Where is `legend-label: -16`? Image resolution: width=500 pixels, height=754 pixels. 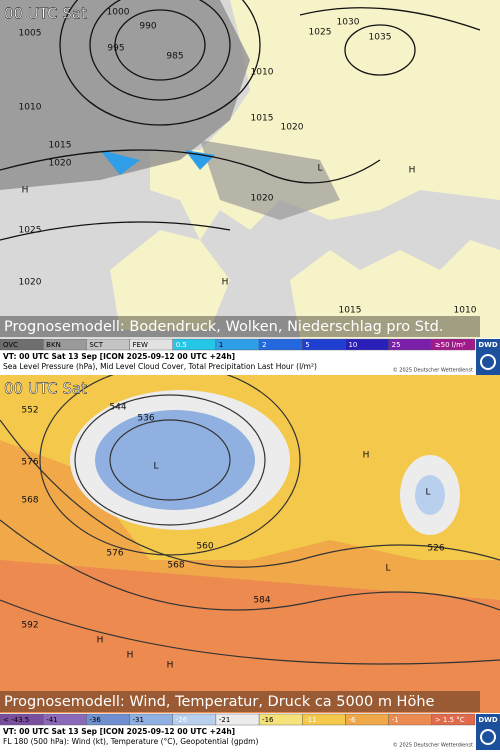
legend-label: -16 is located at coordinates (268, 720).